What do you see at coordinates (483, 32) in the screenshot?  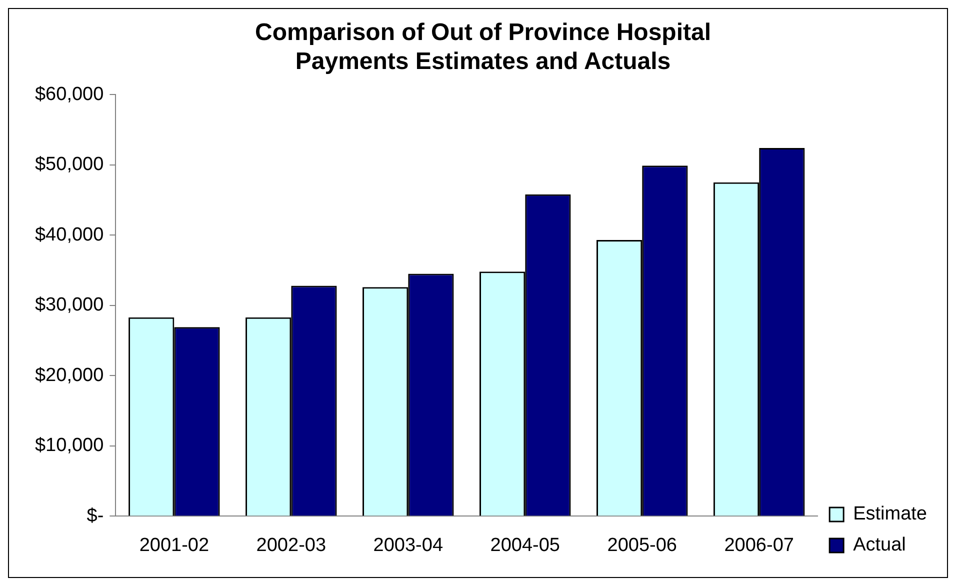 I see `text: Comparison of Out of Province Hospital` at bounding box center [483, 32].